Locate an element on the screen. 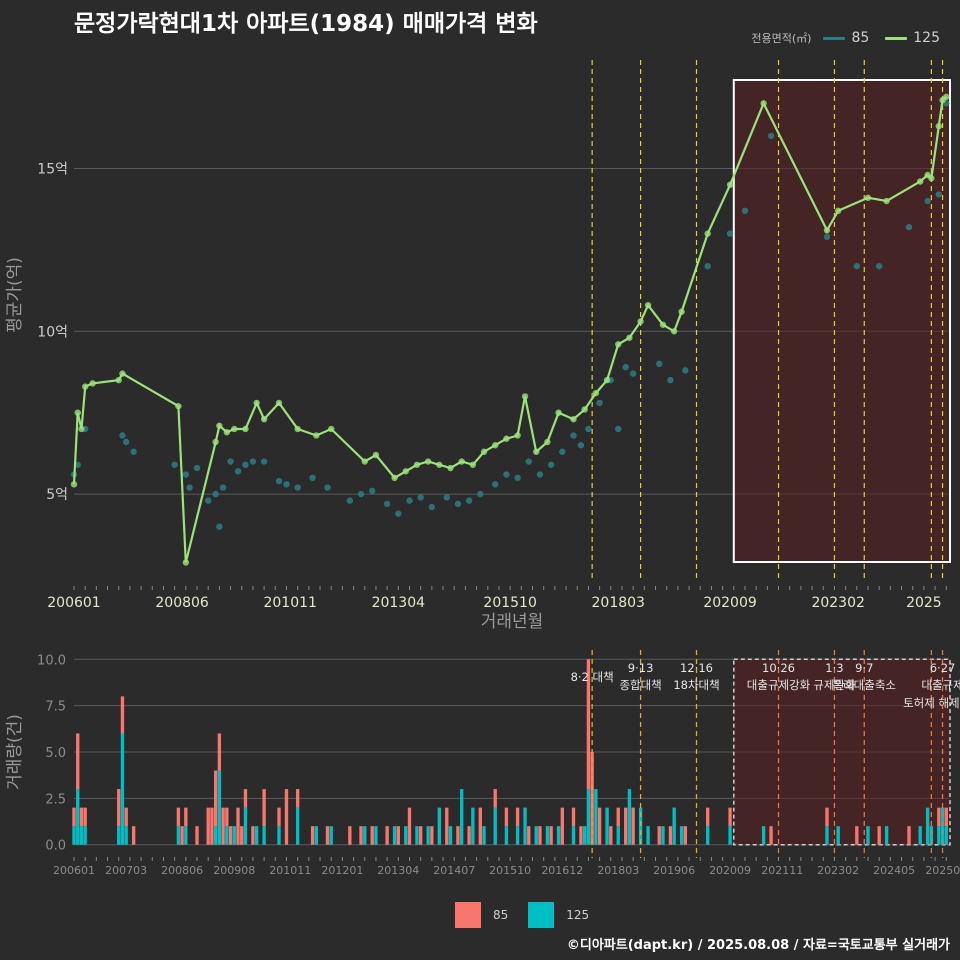 The height and width of the screenshot is (960, 960). policy-annotation: 토허제 해제 is located at coordinates (931, 703).